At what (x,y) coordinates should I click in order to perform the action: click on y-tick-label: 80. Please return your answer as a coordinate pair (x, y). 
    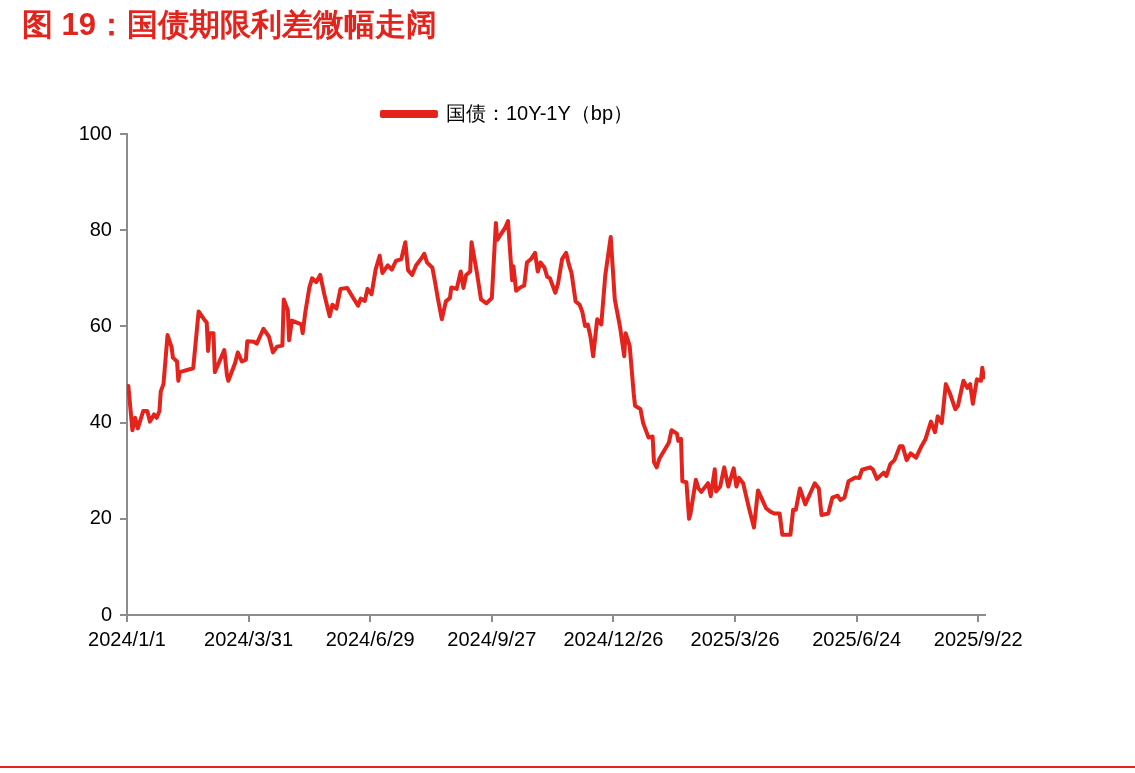
    Looking at the image, I should click on (100, 228).